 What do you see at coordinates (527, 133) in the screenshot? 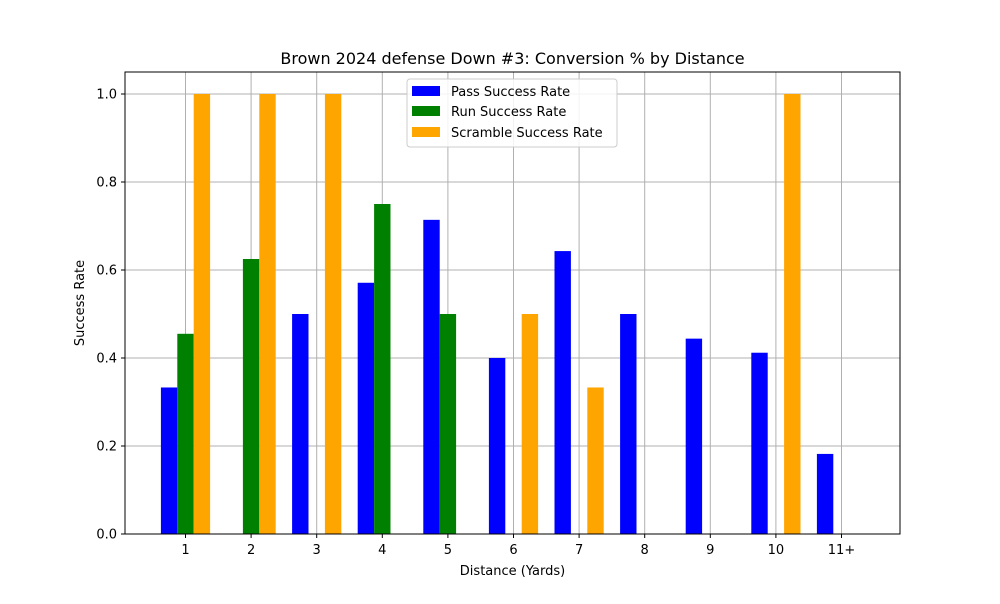
I see `legend-label-scramble: Scramble Success Rate` at bounding box center [527, 133].